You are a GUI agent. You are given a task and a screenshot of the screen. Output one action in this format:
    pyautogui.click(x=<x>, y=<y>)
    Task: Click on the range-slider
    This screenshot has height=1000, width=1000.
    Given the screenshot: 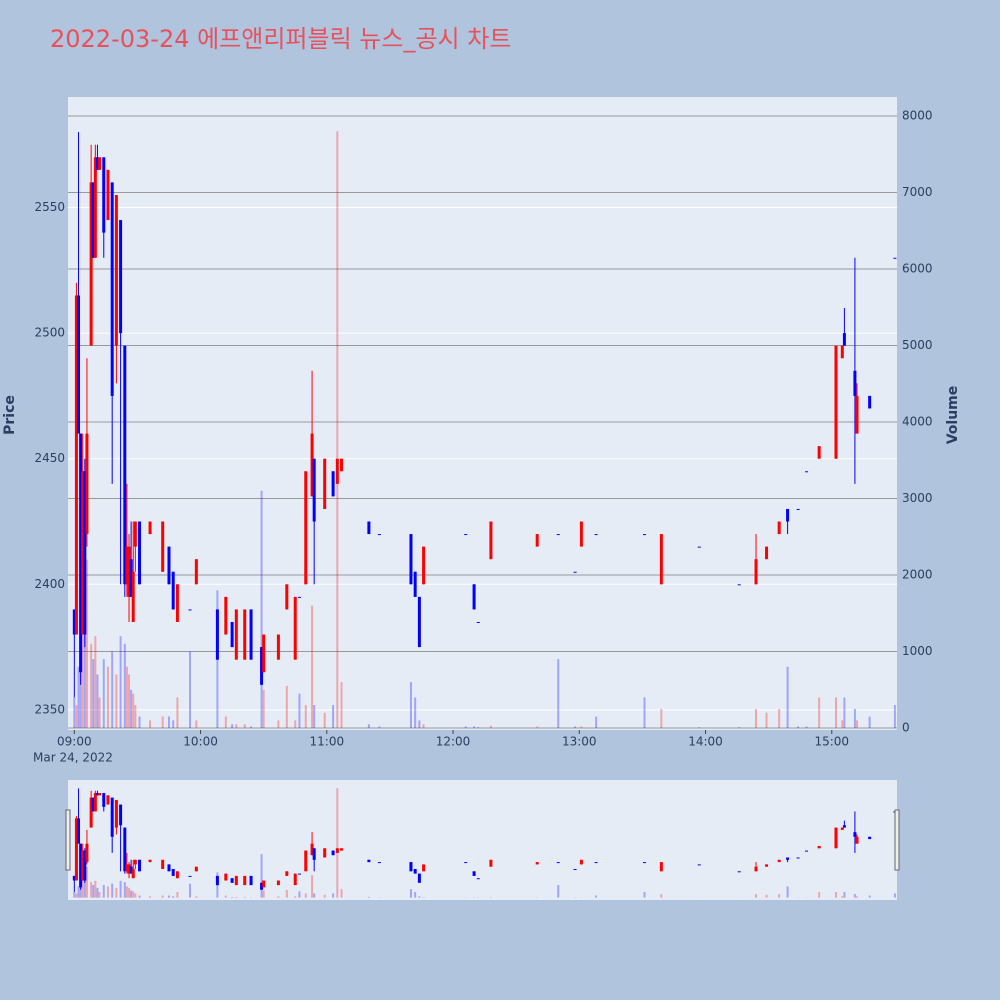 What is the action you would take?
    pyautogui.click(x=482, y=840)
    